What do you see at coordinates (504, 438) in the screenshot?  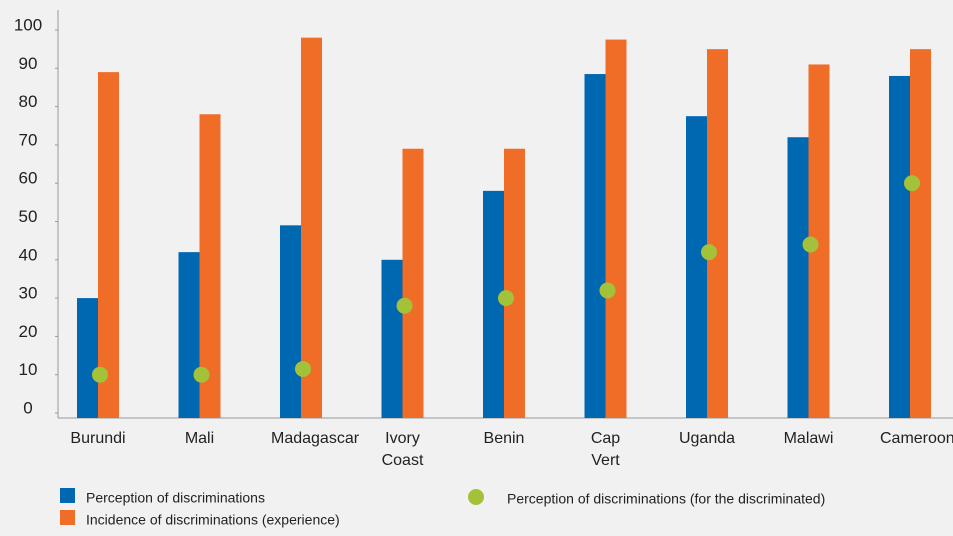 I see `x-tick-label: Benin` at bounding box center [504, 438].